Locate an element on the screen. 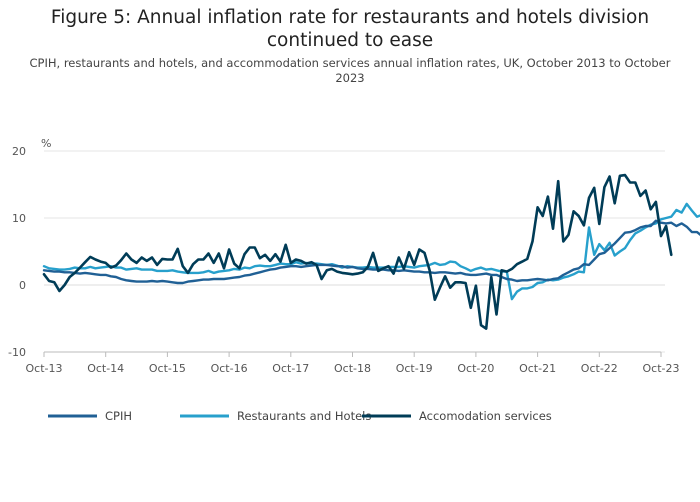 This screenshot has width=700, height=502. y-tick-label: -10 is located at coordinates (17, 352).